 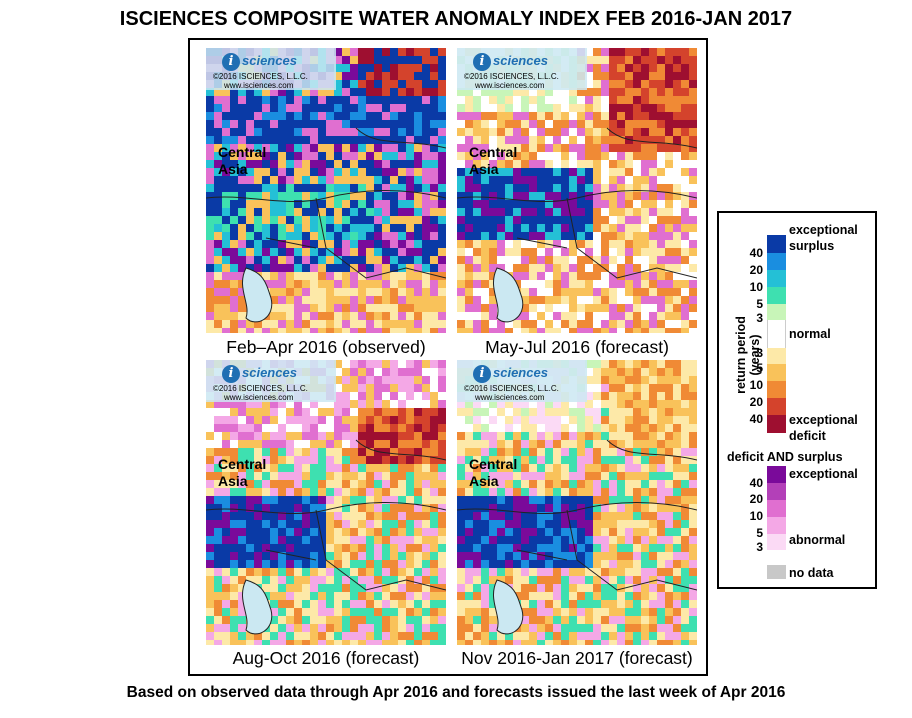 I want to click on anomaly-map, so click(x=577, y=502).